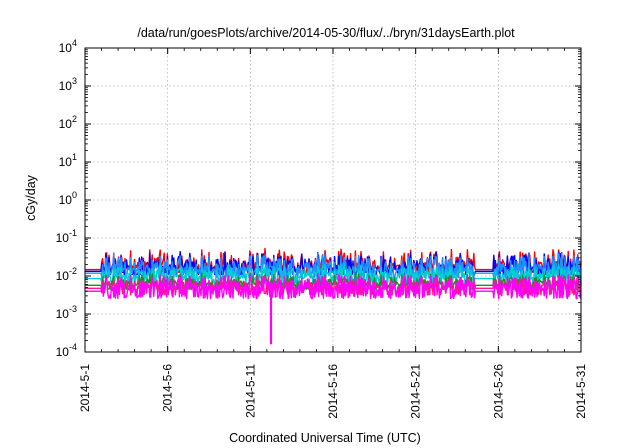 This screenshot has height=448, width=640. Describe the element at coordinates (68, 84) in the screenshot. I see `y-tick-label: 10³` at that location.